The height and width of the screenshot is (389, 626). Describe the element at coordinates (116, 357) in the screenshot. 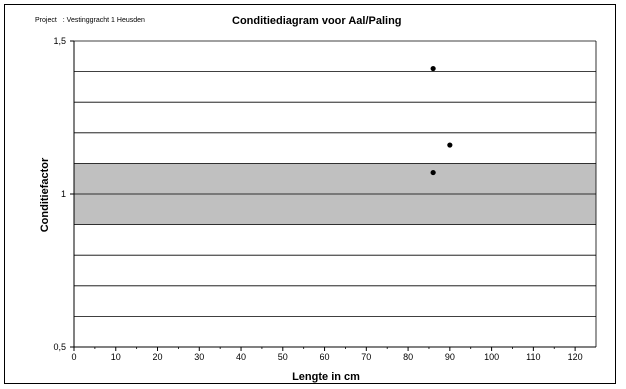

I see `x-tick-label: 10` at that location.